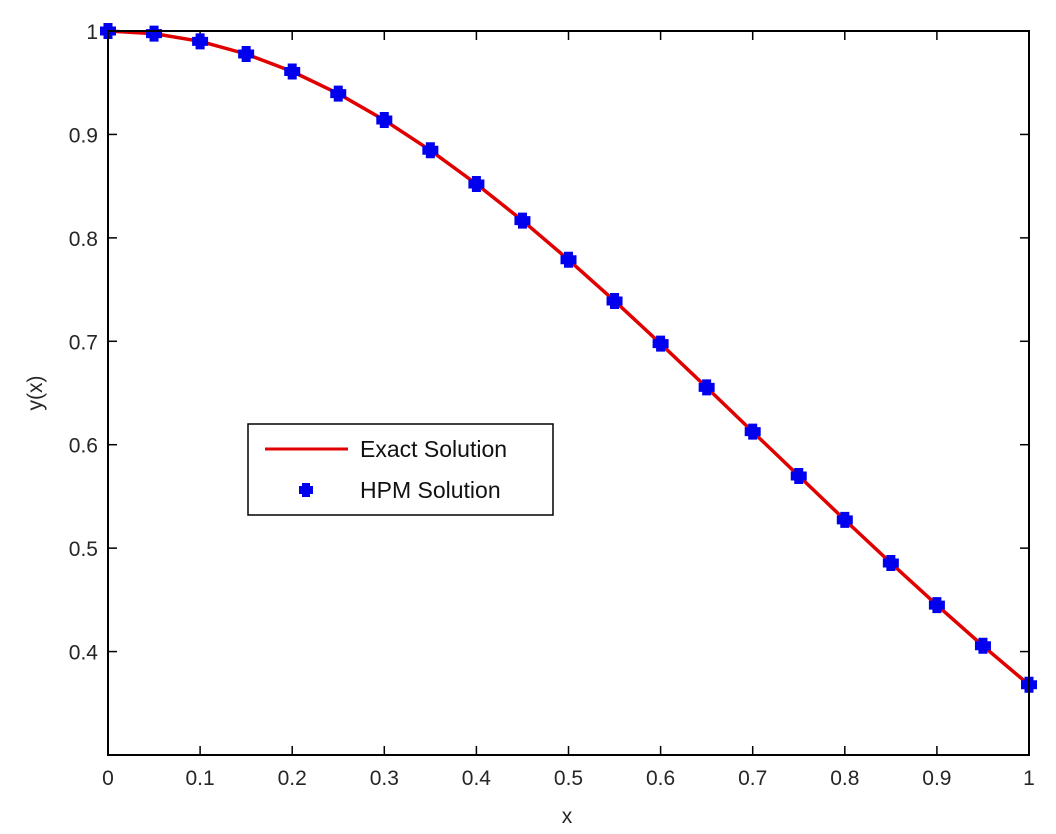 This screenshot has width=1056, height=834. What do you see at coordinates (477, 778) in the screenshot?
I see `x-tick-label: 0.4` at bounding box center [477, 778].